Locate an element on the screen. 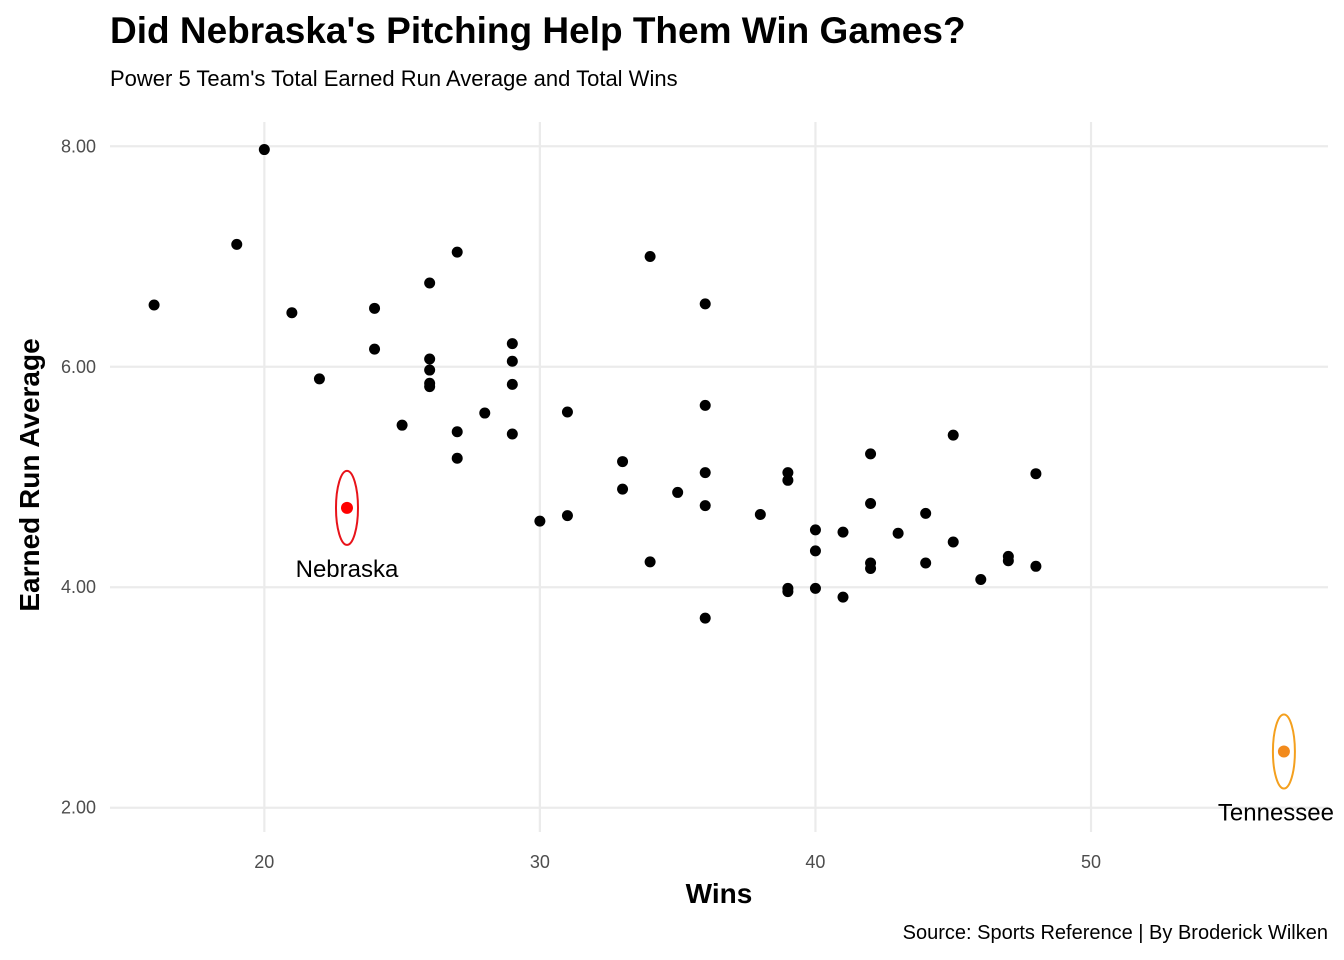 Image resolution: width=1344 pixels, height=960 pixels. y-tick-label: 6.00 is located at coordinates (78, 367).